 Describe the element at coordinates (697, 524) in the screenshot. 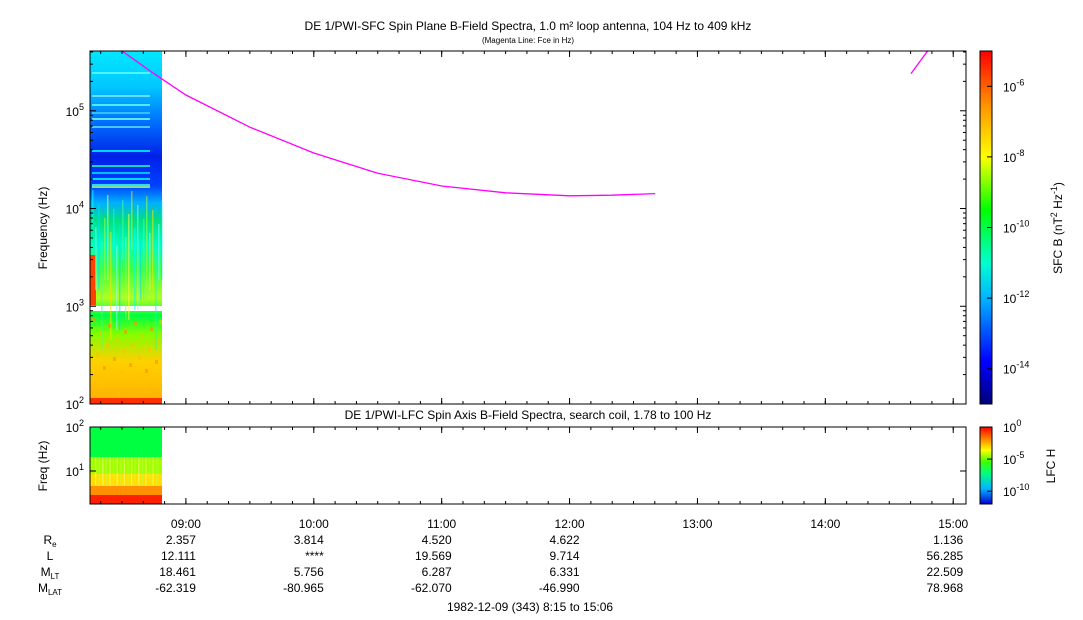

I see `x-tick-label: 13:00` at that location.